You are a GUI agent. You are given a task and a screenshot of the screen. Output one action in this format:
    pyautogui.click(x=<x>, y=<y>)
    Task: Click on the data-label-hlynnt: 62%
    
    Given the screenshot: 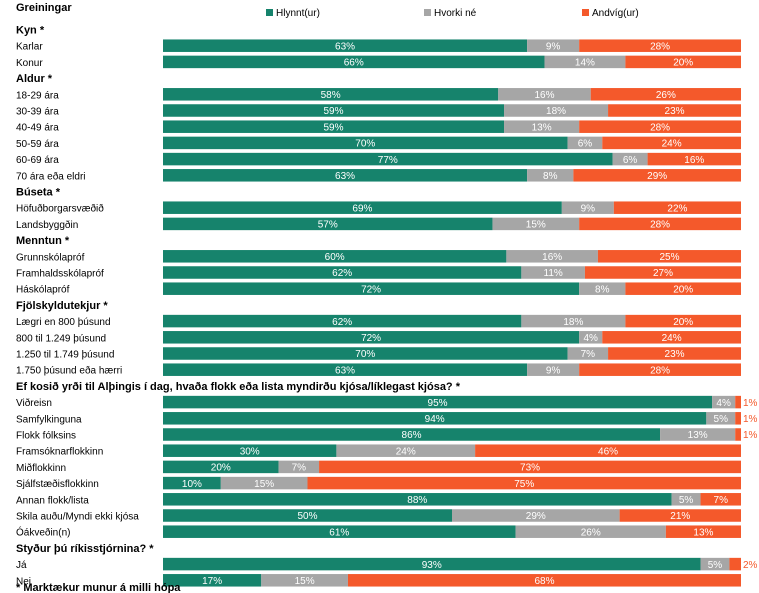 What is the action you would take?
    pyautogui.click(x=342, y=273)
    